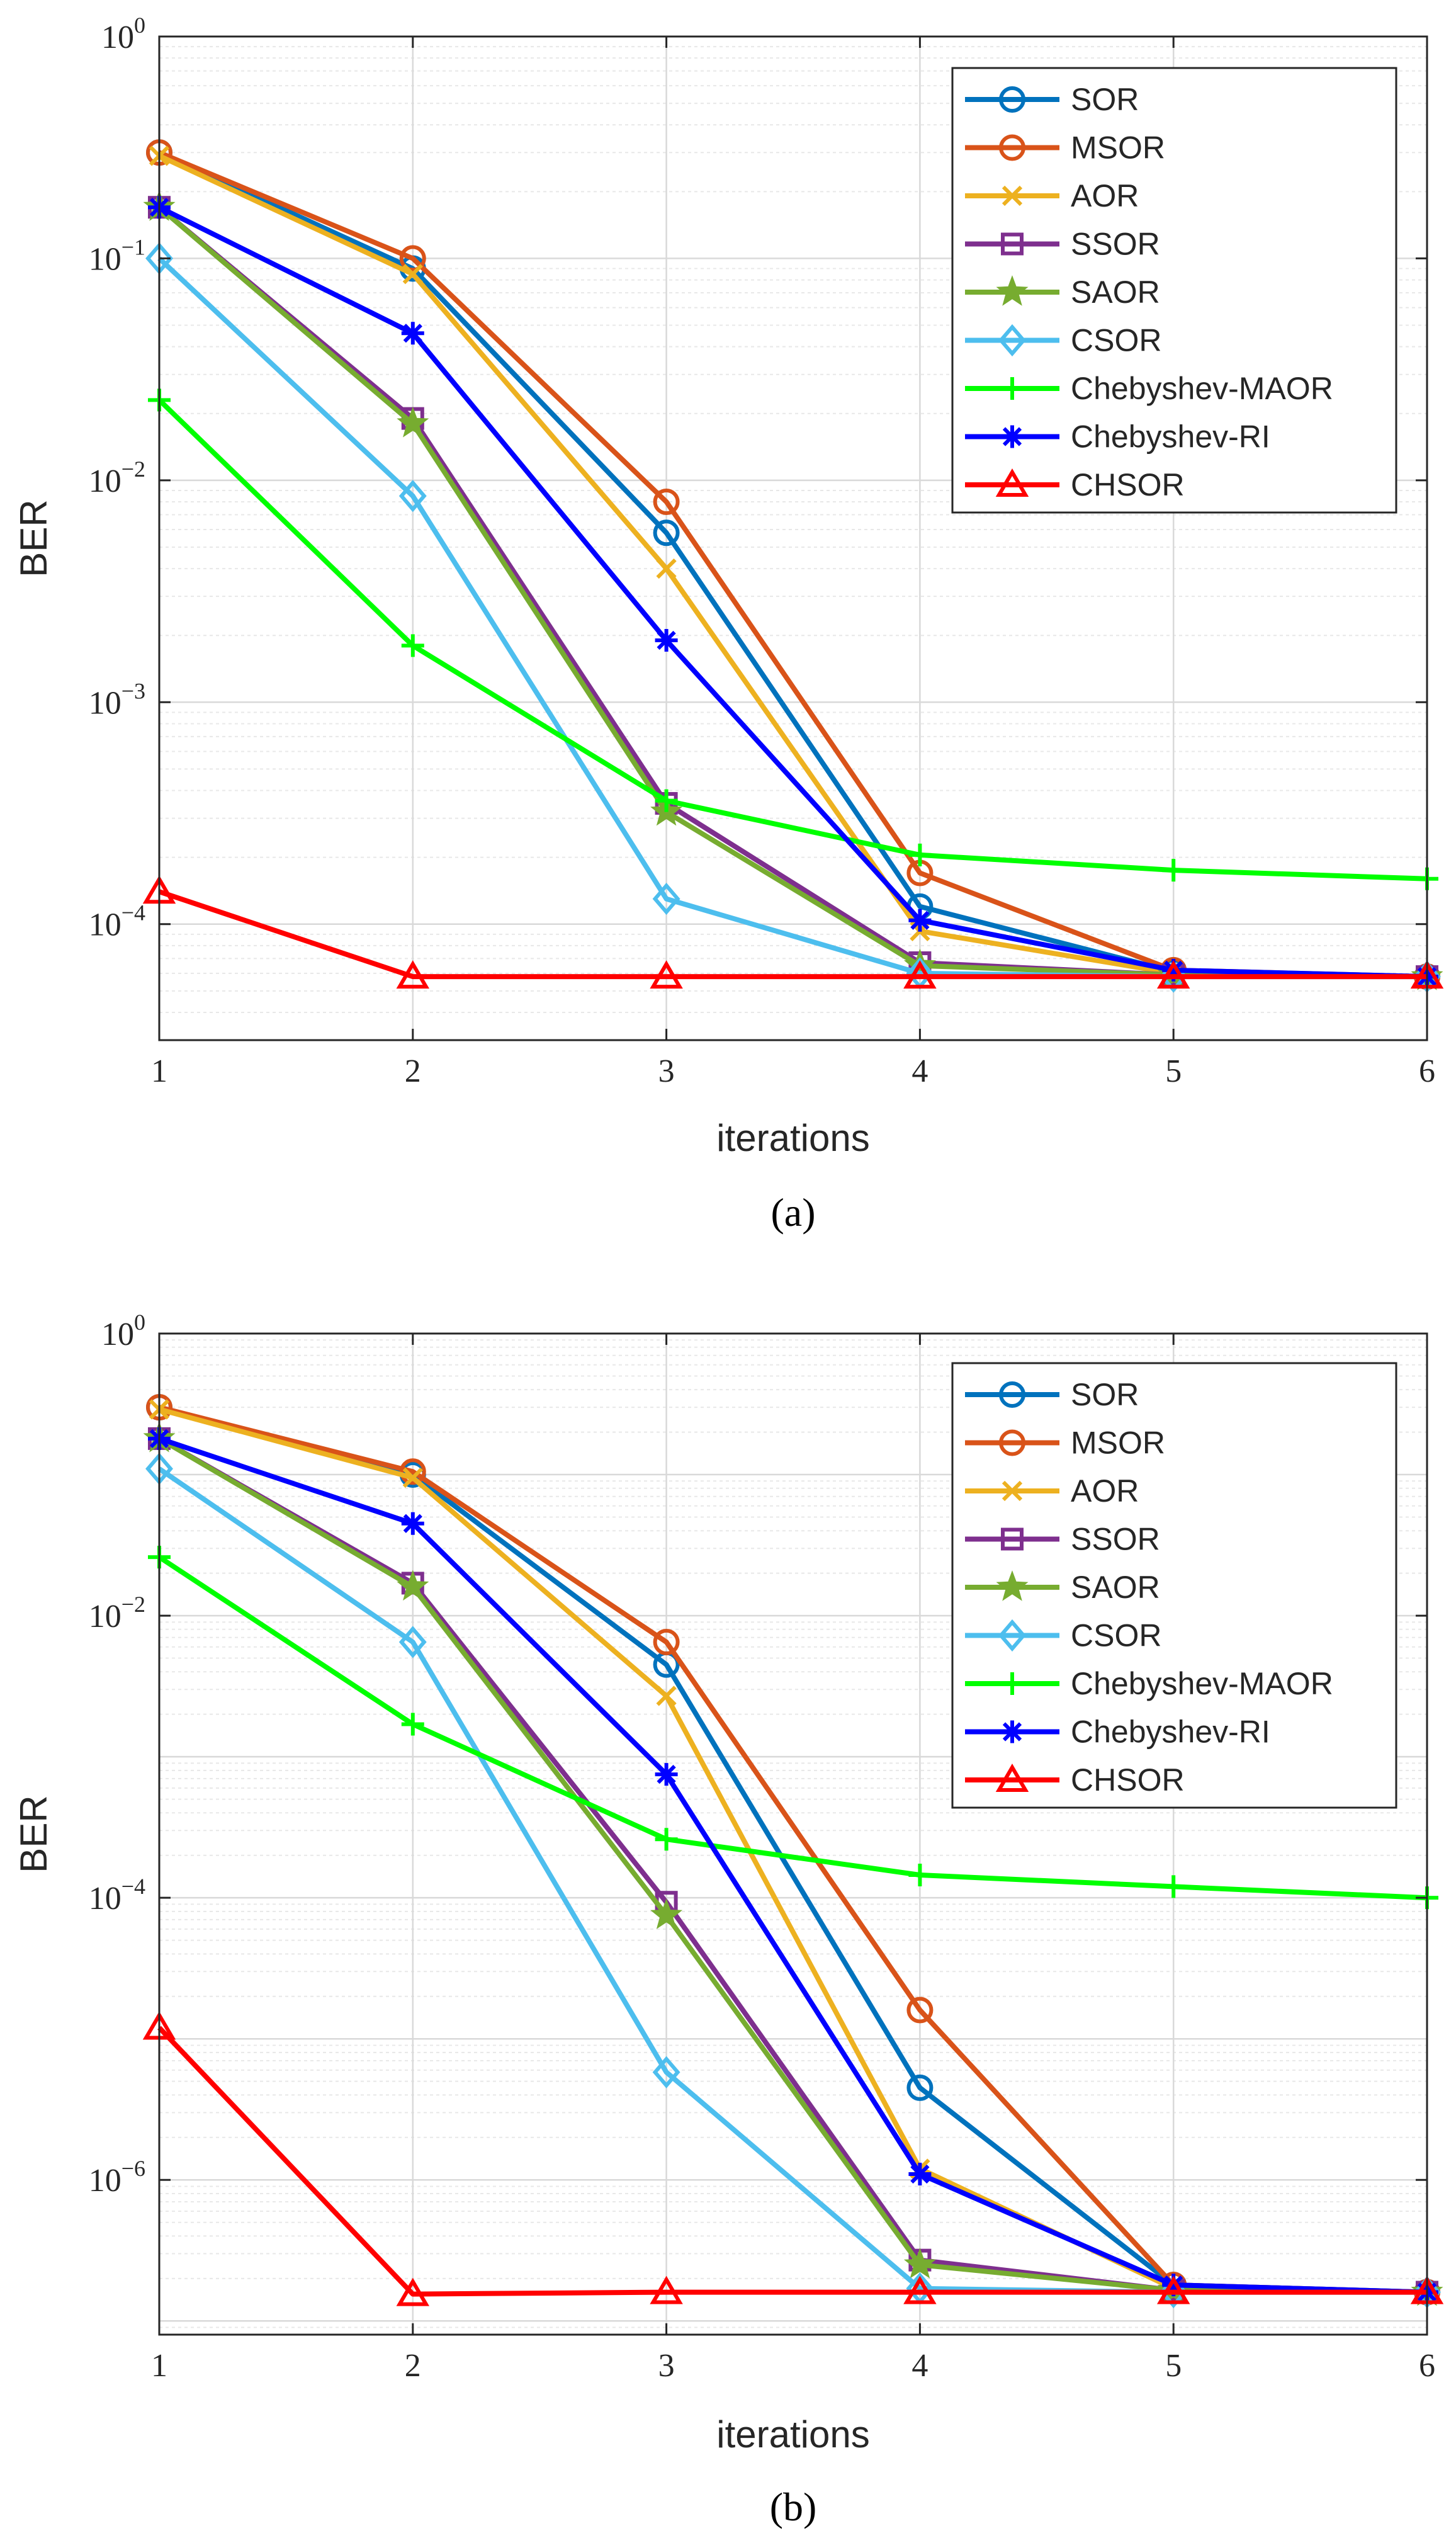 This screenshot has width=1456, height=2538. What do you see at coordinates (1065, 1443) in the screenshot?
I see `legend-entry: MSOR` at bounding box center [1065, 1443].